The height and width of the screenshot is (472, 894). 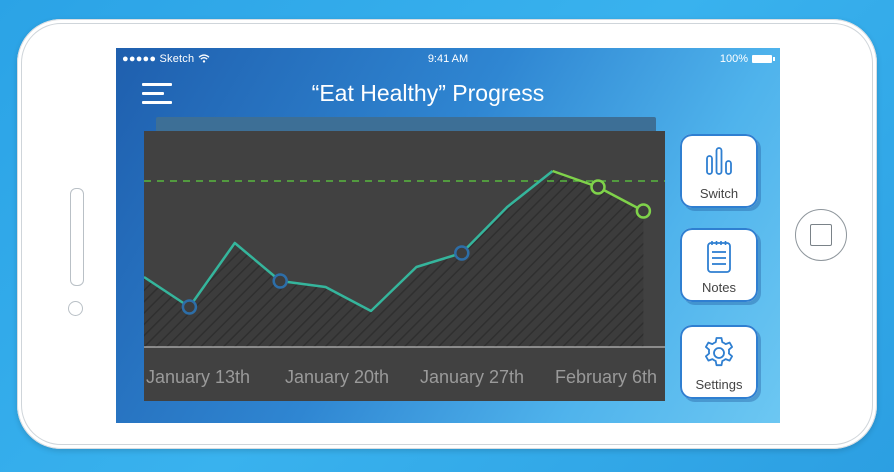 I want to click on settings-button-label: Settings, so click(x=719, y=384).